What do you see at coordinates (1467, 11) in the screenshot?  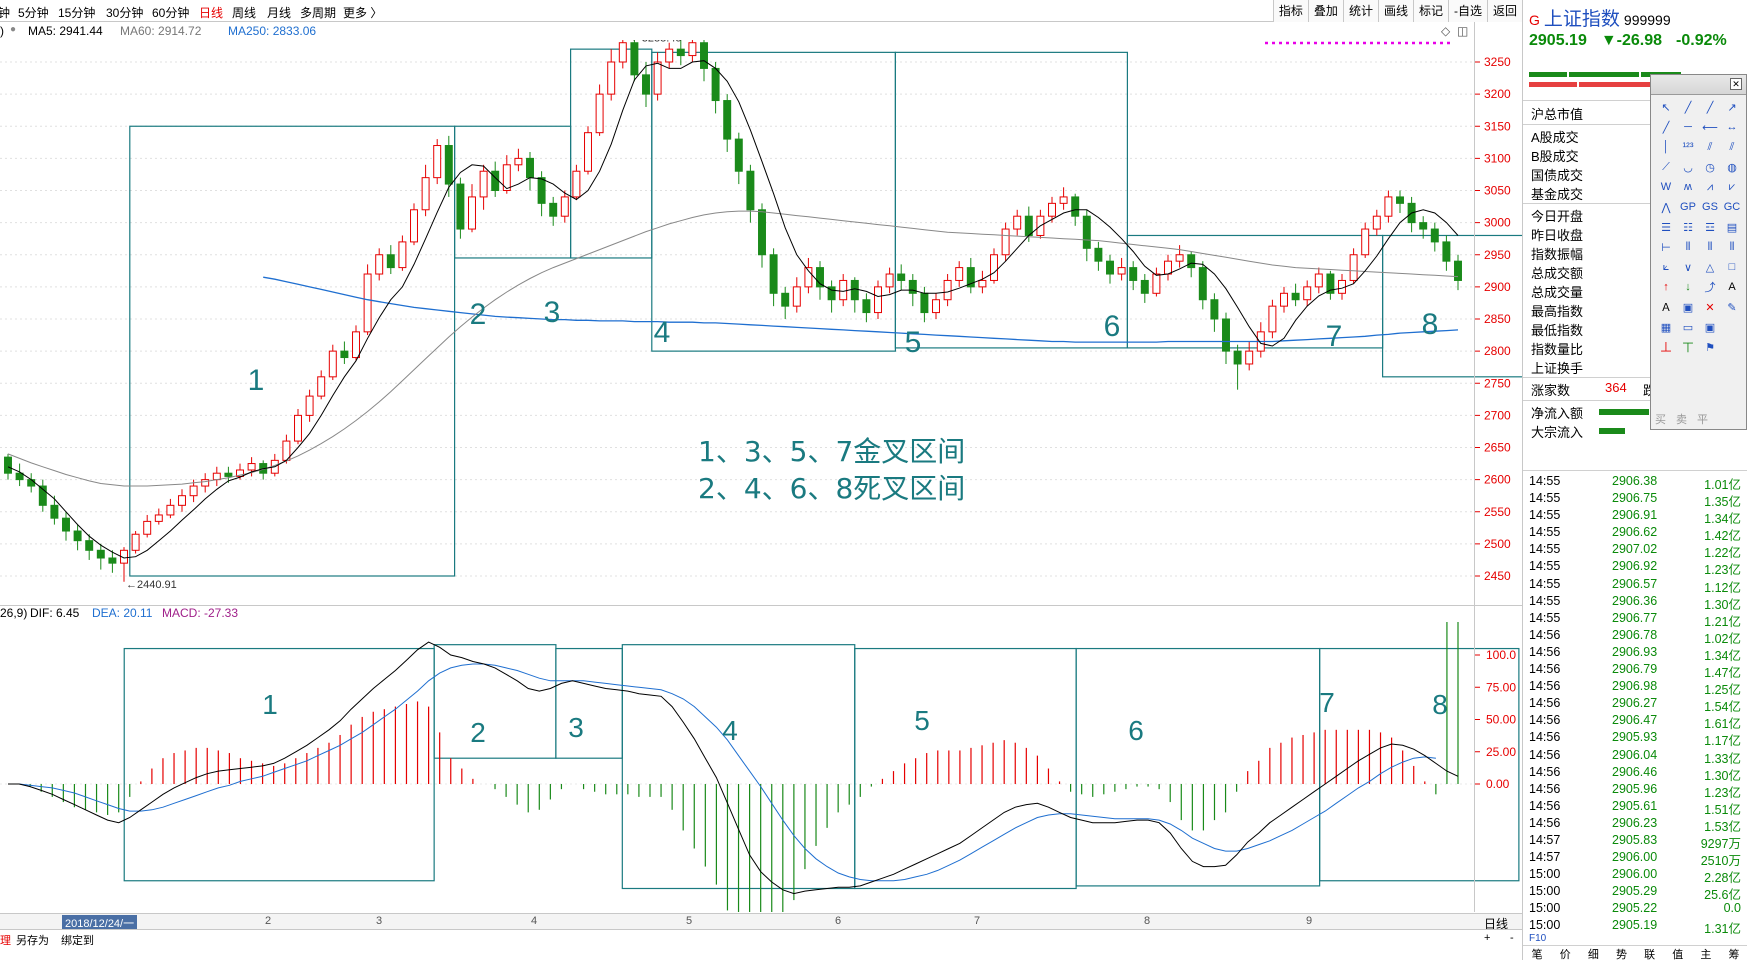 I see `remove-watchlist-button: -自选` at bounding box center [1467, 11].